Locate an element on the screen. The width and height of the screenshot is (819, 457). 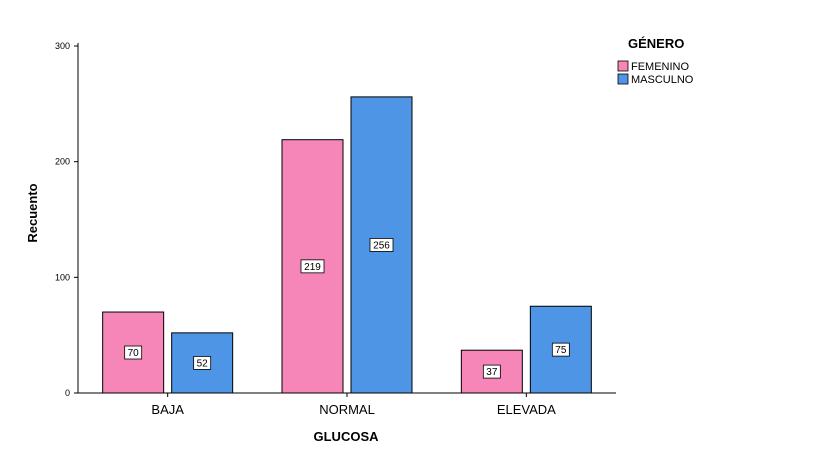
y-tick-label: 0 is located at coordinates (67, 393).